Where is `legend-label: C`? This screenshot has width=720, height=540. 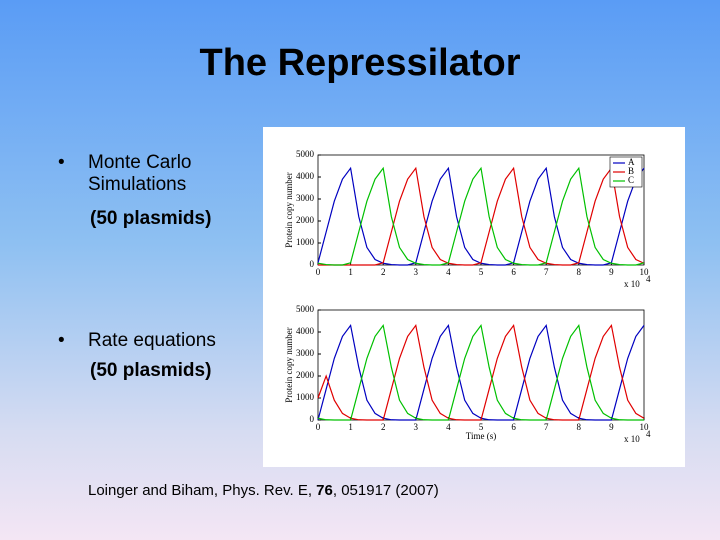 legend-label: C is located at coordinates (631, 180).